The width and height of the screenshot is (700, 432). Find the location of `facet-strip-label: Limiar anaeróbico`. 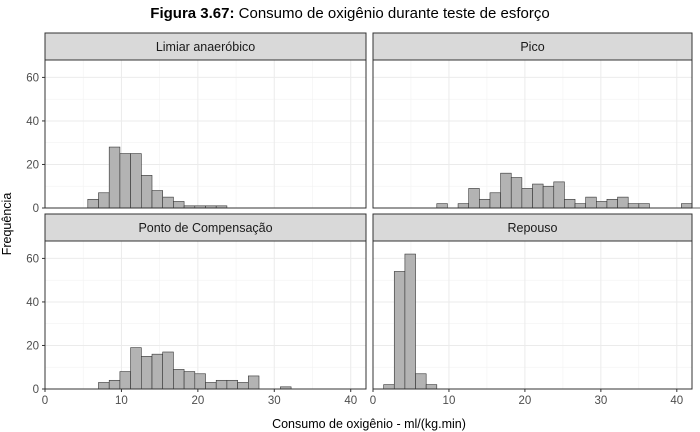

facet-strip-label: Limiar anaeróbico is located at coordinates (205, 47).